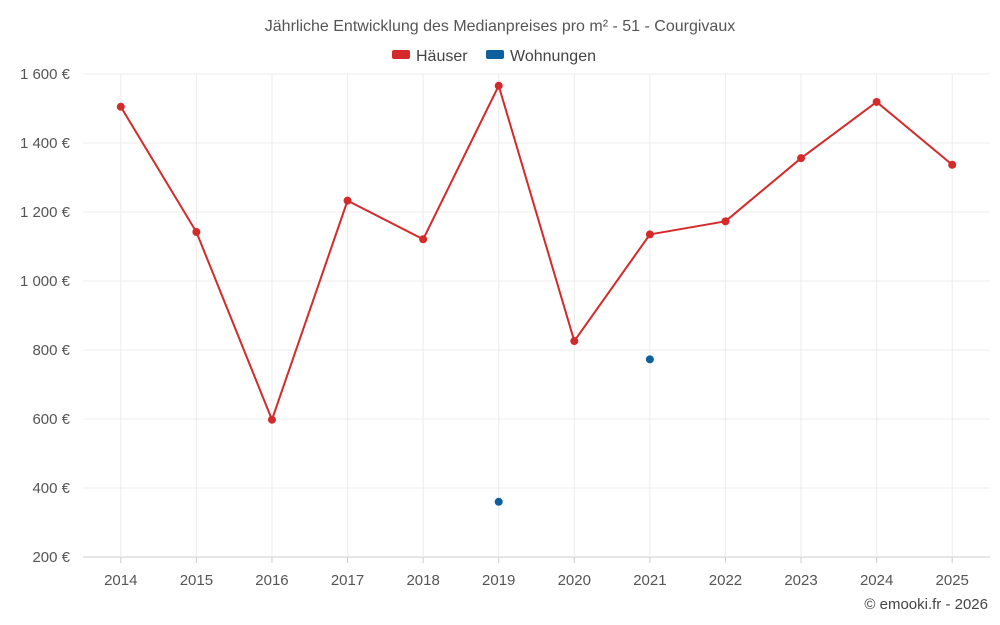 This screenshot has width=1000, height=625. What do you see at coordinates (120, 580) in the screenshot?
I see `x-tick-label: 2014` at bounding box center [120, 580].